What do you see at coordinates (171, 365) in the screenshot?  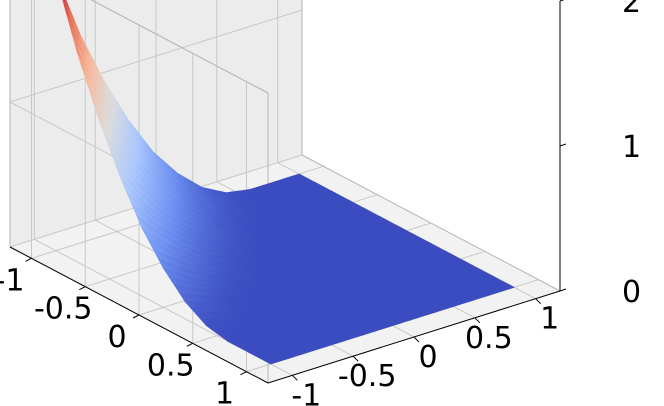 I see `y-tick-label: 0.5` at bounding box center [171, 365].